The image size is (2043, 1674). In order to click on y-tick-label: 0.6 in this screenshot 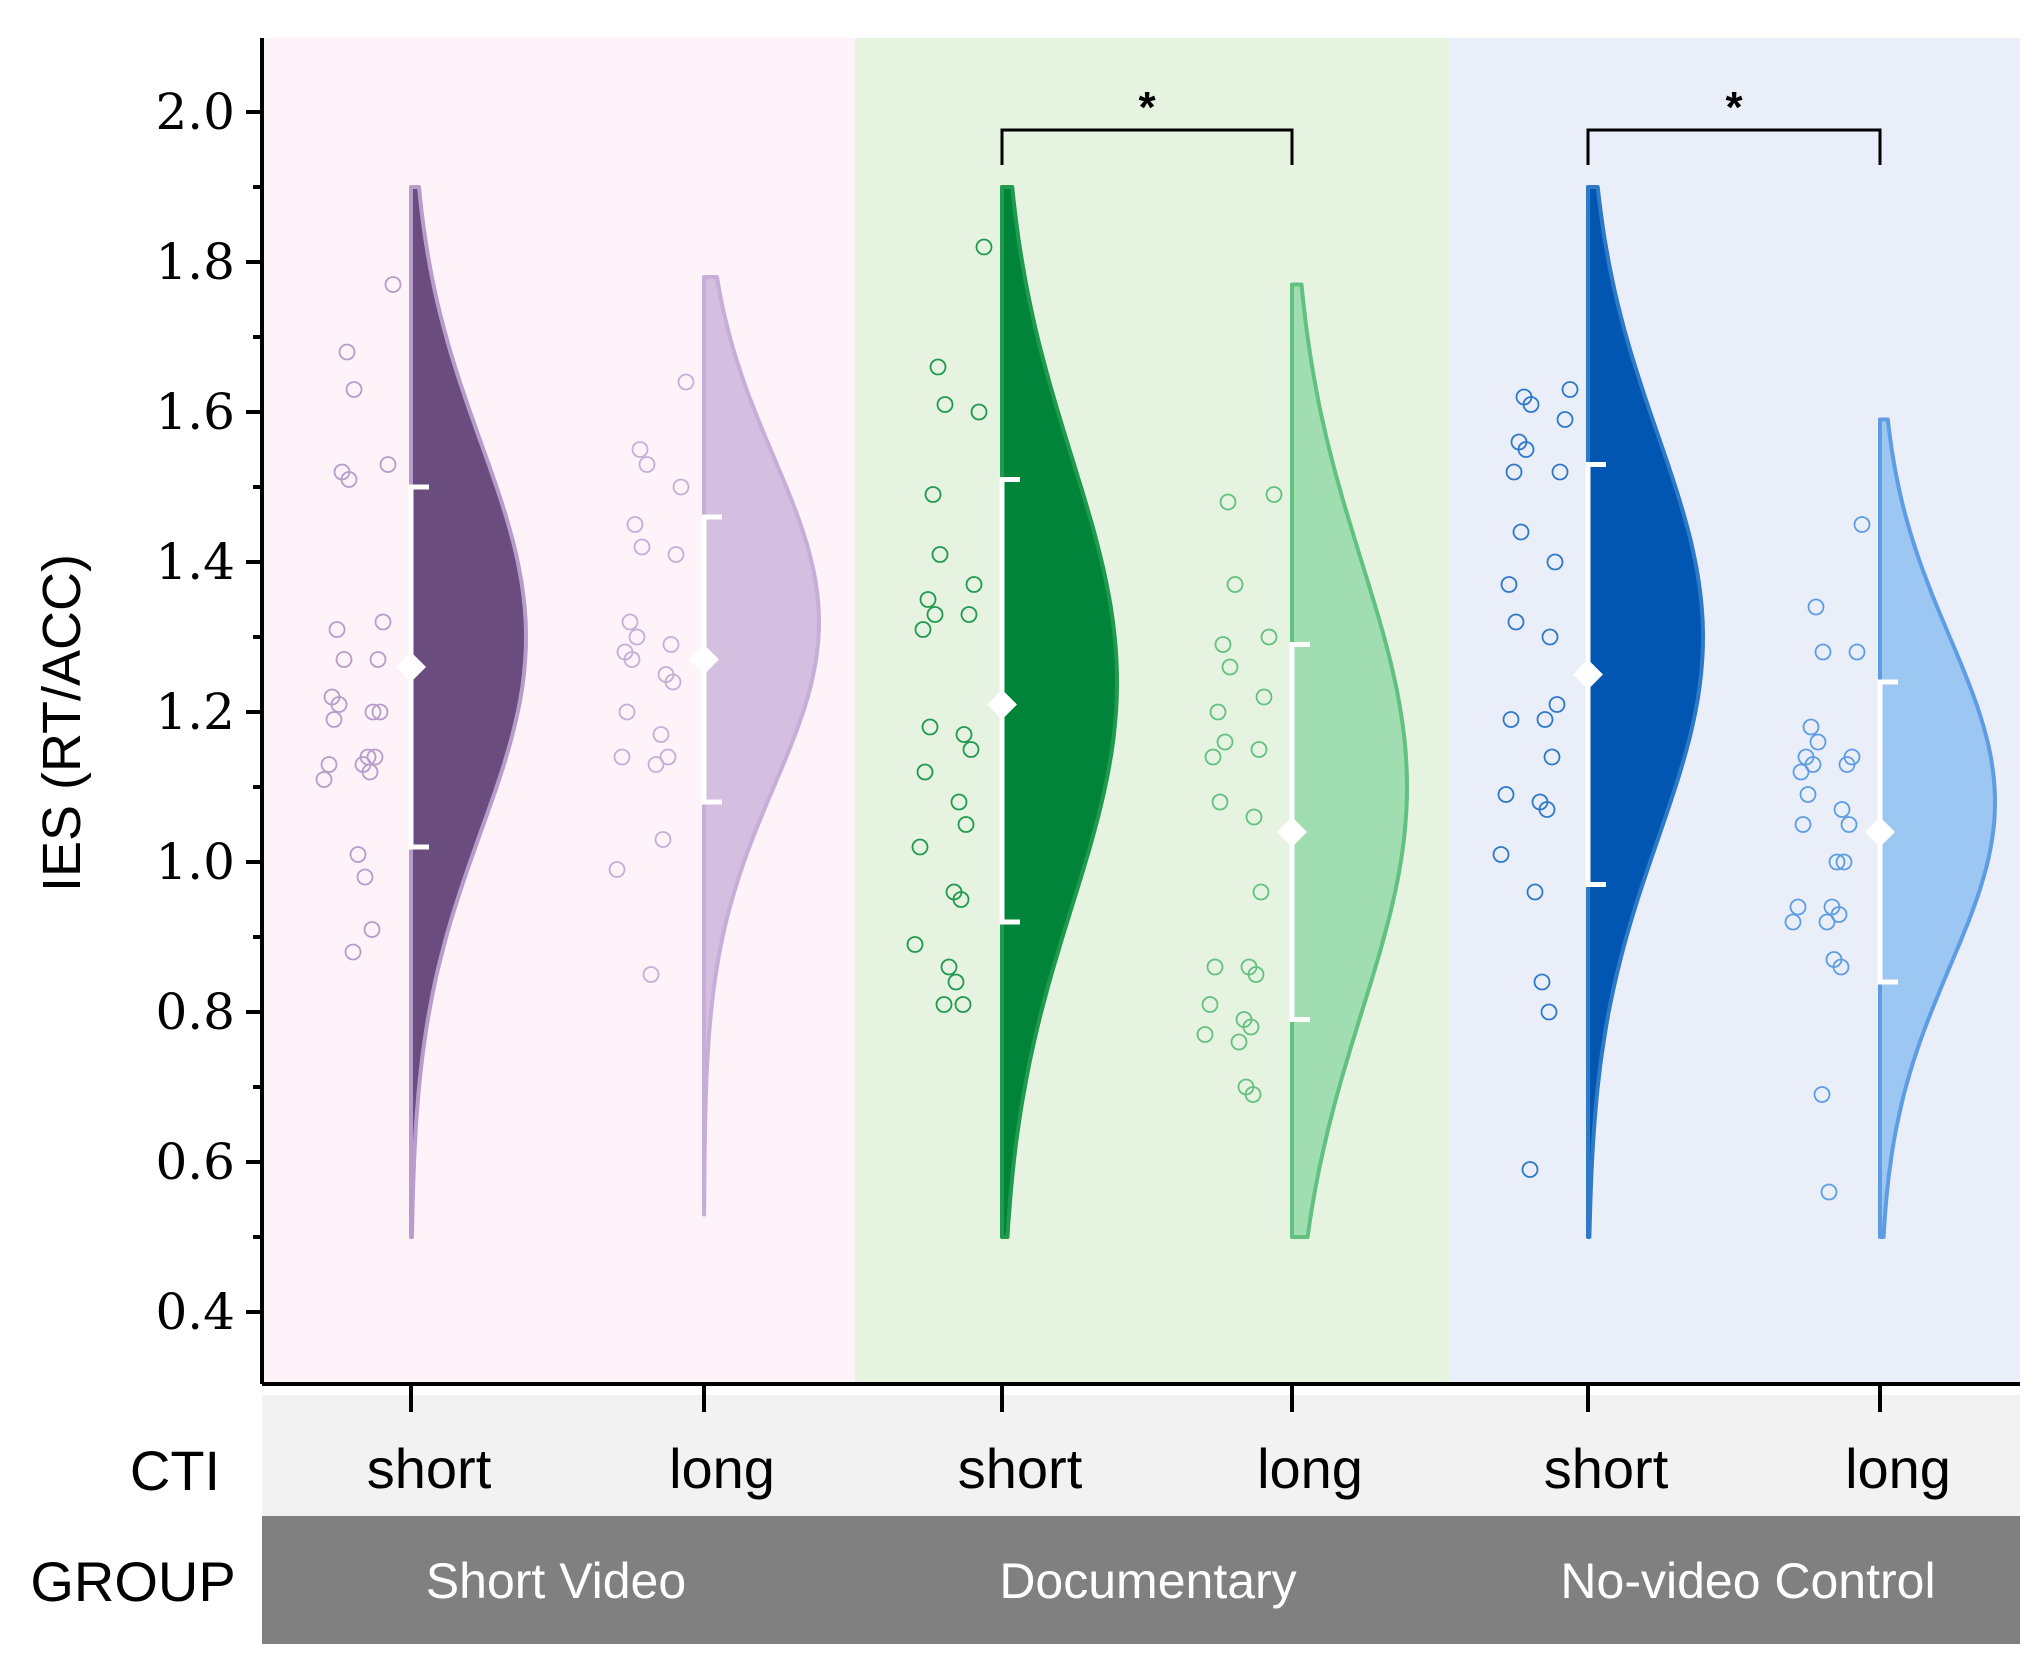, I will do `click(195, 1162)`.